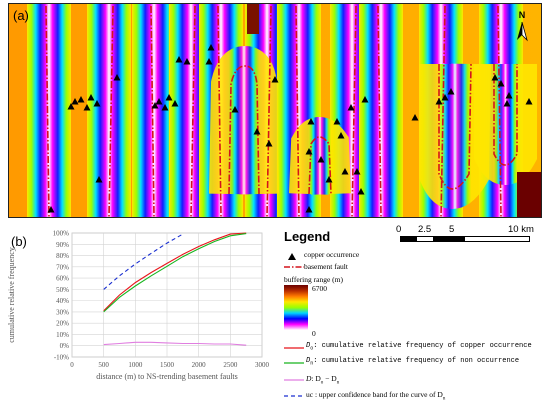 This screenshot has width=550, height=406. Describe the element at coordinates (19, 241) in the screenshot. I see `panel-label-b: (b)` at that location.